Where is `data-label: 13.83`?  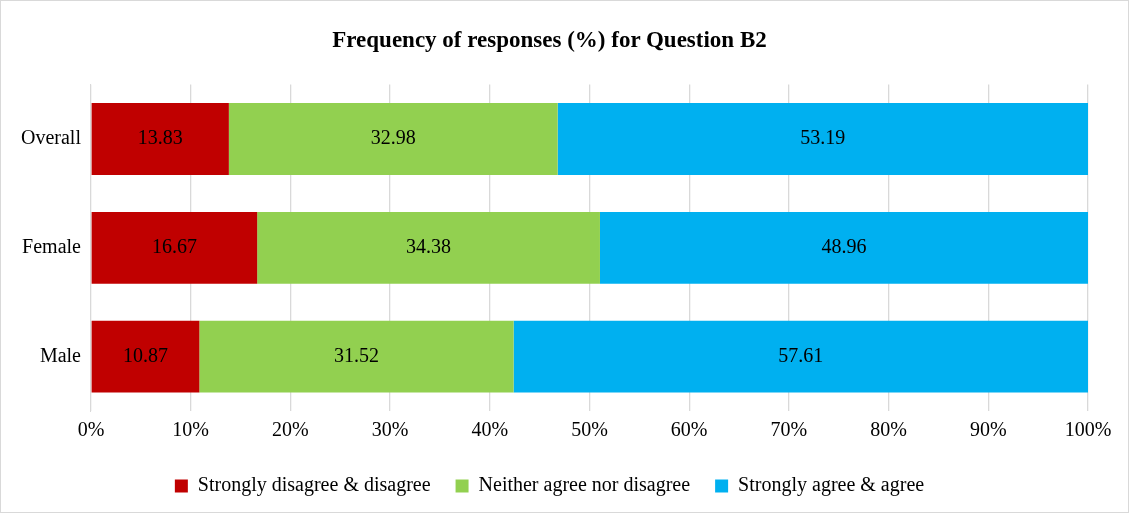
data-label: 13.83 is located at coordinates (160, 137).